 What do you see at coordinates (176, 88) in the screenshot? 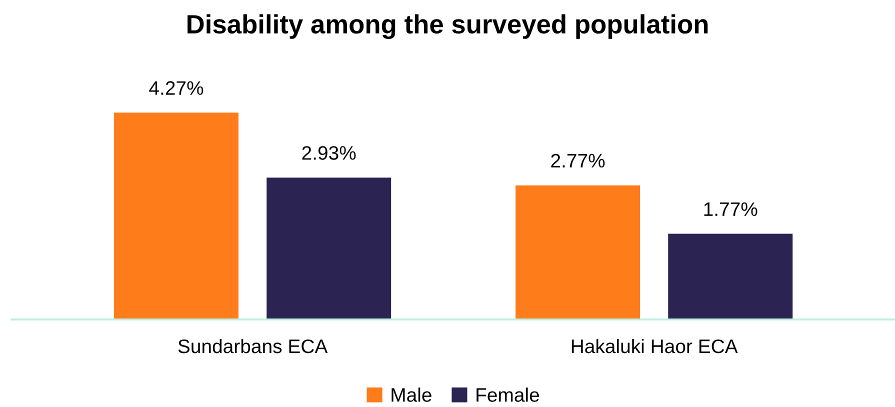
I see `data-label: 4.27%` at bounding box center [176, 88].